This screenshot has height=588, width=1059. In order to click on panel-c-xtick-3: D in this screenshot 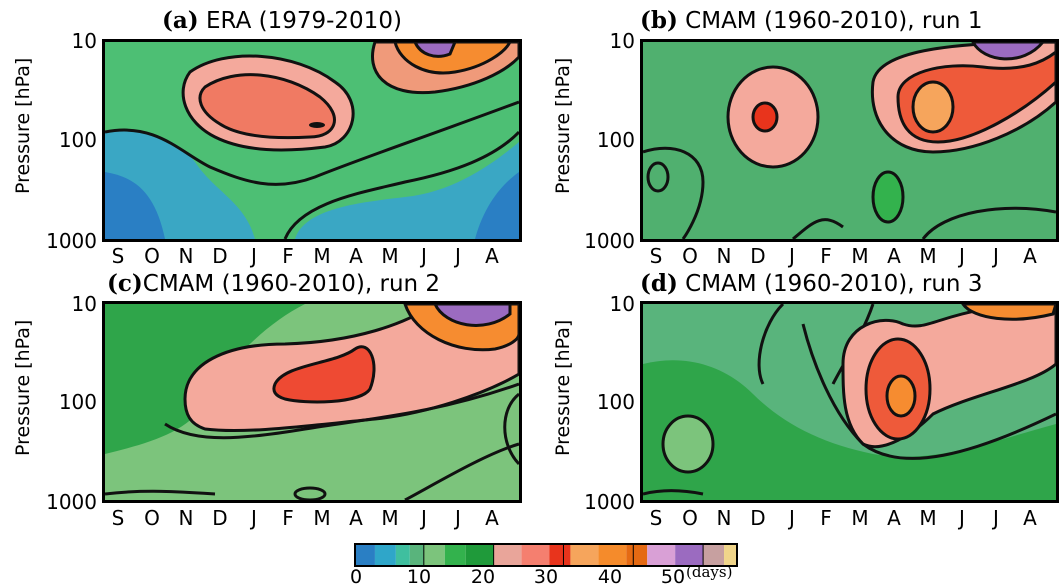, I will do `click(220, 518)`.